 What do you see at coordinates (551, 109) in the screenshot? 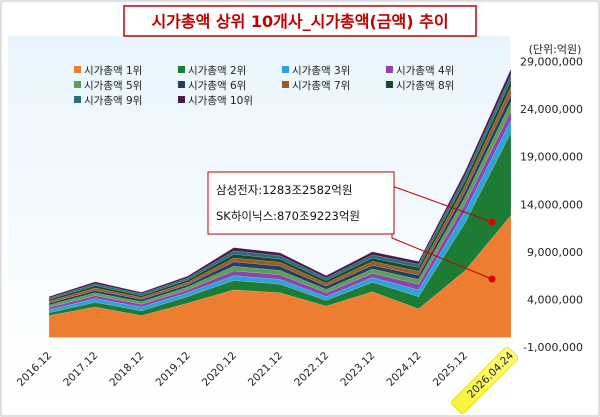
I see `y-tick-label: 24,000,000` at bounding box center [551, 109].